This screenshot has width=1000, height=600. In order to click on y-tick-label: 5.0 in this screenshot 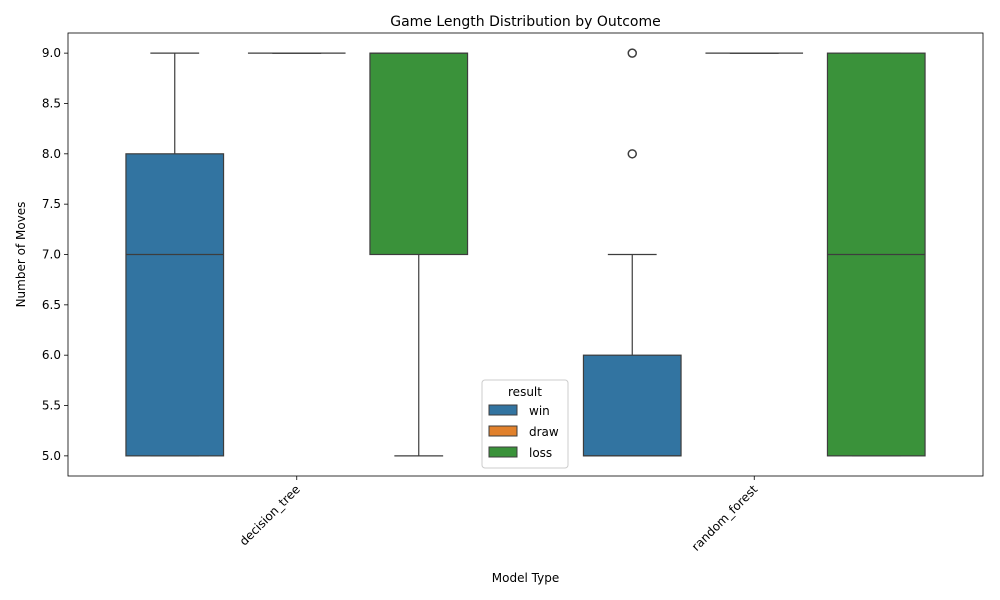, I will do `click(51, 456)`.